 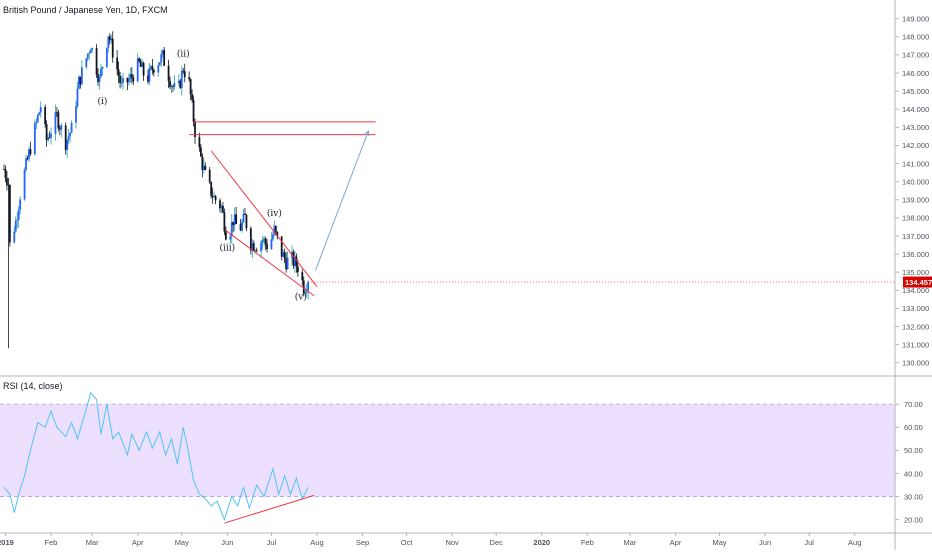 I want to click on wave-label: (iv), so click(x=274, y=213).